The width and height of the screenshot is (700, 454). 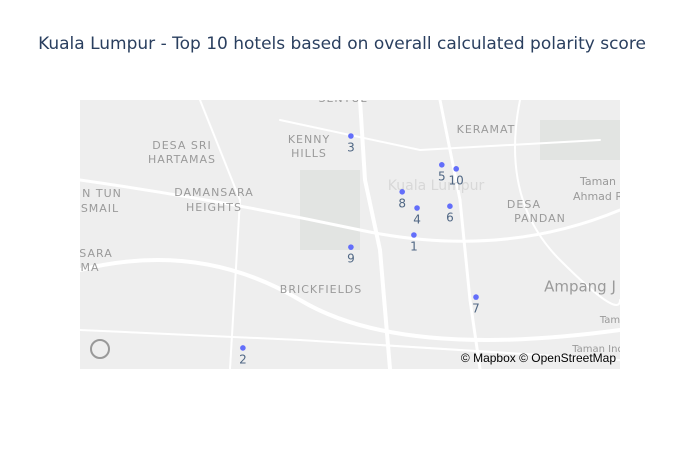 I want to click on map-label: HILLS, so click(x=309, y=153).